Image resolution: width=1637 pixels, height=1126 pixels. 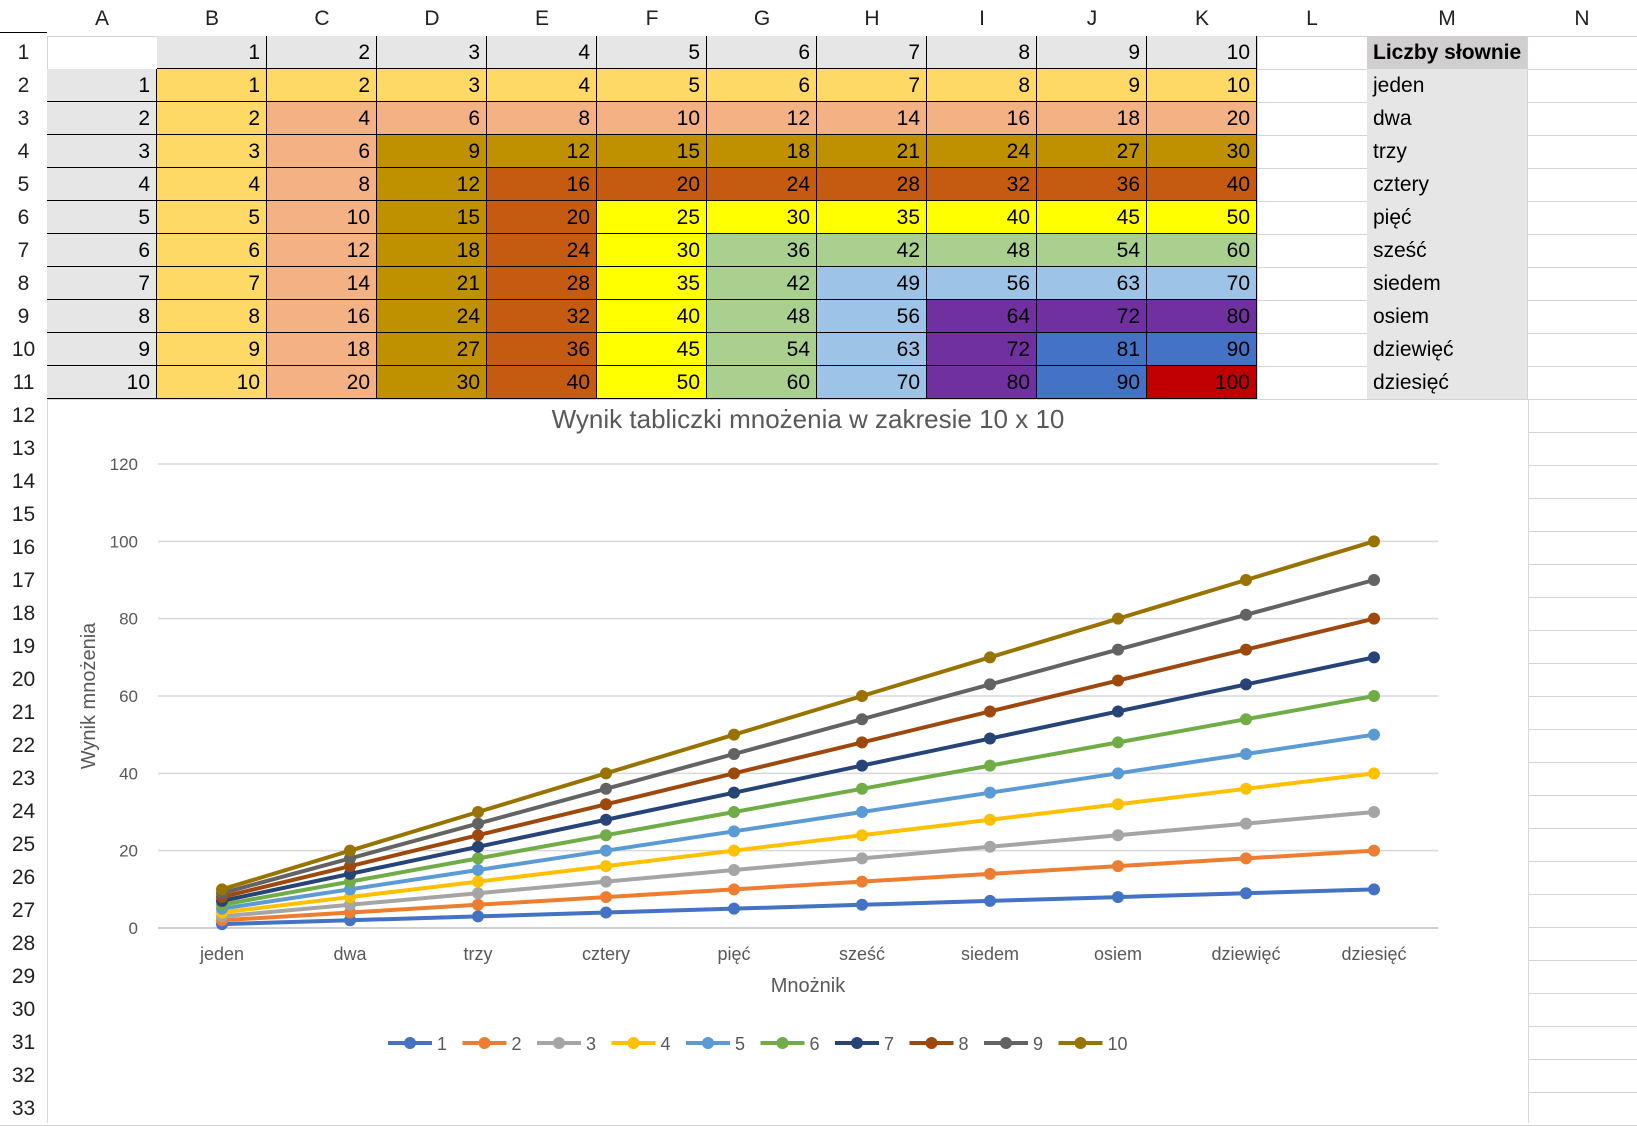 I want to click on row-header: 1, so click(x=23, y=52).